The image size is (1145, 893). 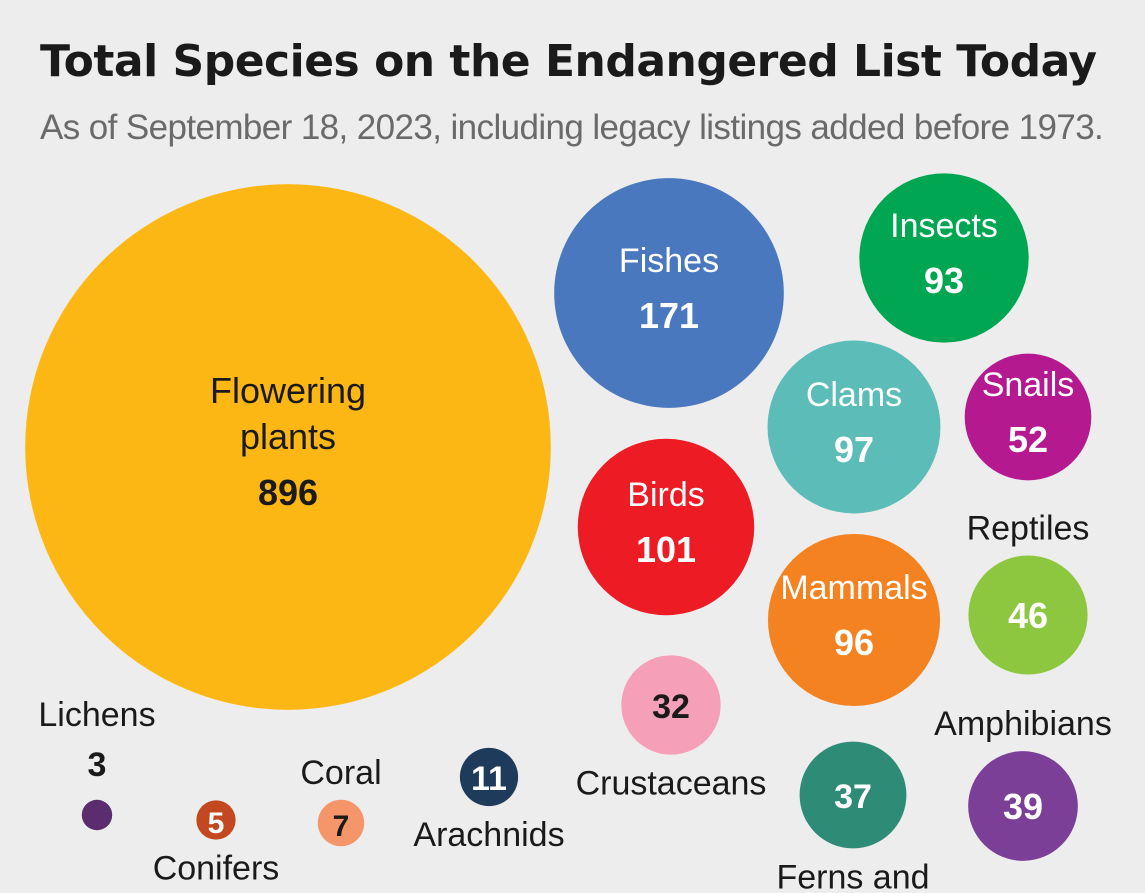 What do you see at coordinates (669, 315) in the screenshot?
I see `value-fishes: 171` at bounding box center [669, 315].